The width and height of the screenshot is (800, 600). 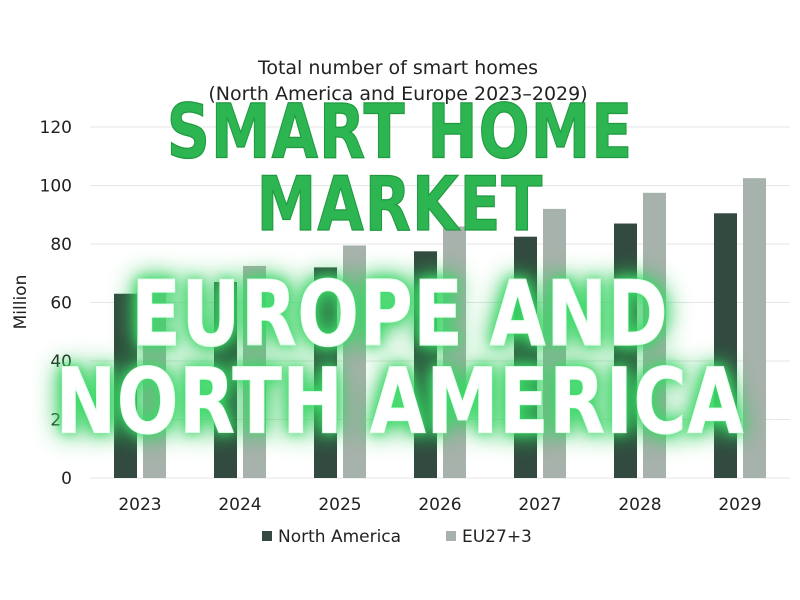 What do you see at coordinates (125, 385) in the screenshot?
I see `bar-north-america-2023` at bounding box center [125, 385].